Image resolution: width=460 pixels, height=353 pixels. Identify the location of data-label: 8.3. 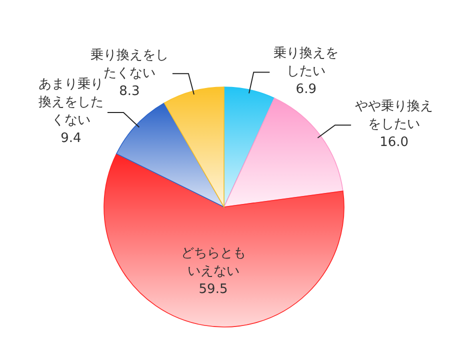
(129, 91).